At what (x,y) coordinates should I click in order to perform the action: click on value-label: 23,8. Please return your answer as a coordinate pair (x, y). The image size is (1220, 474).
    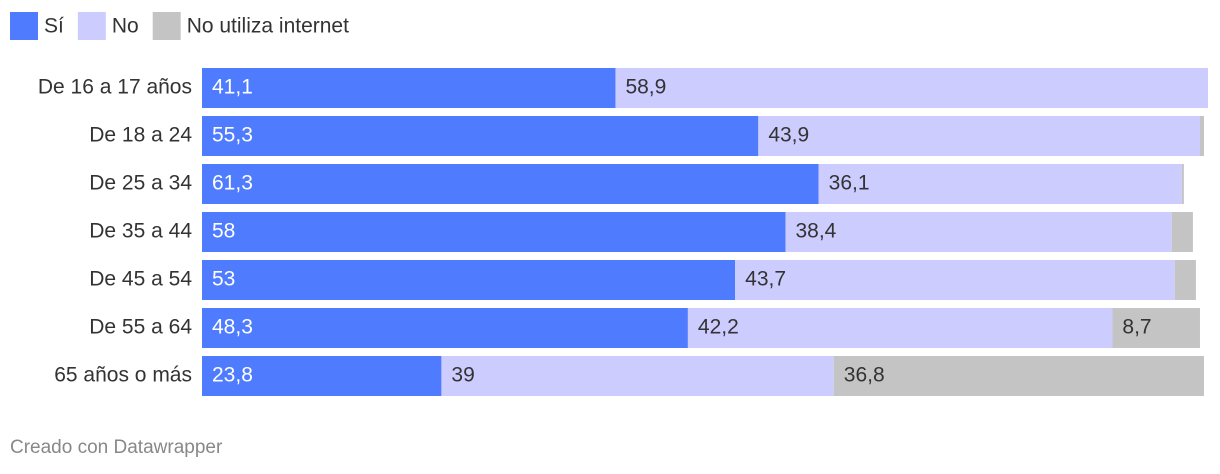
    Looking at the image, I should click on (232, 375).